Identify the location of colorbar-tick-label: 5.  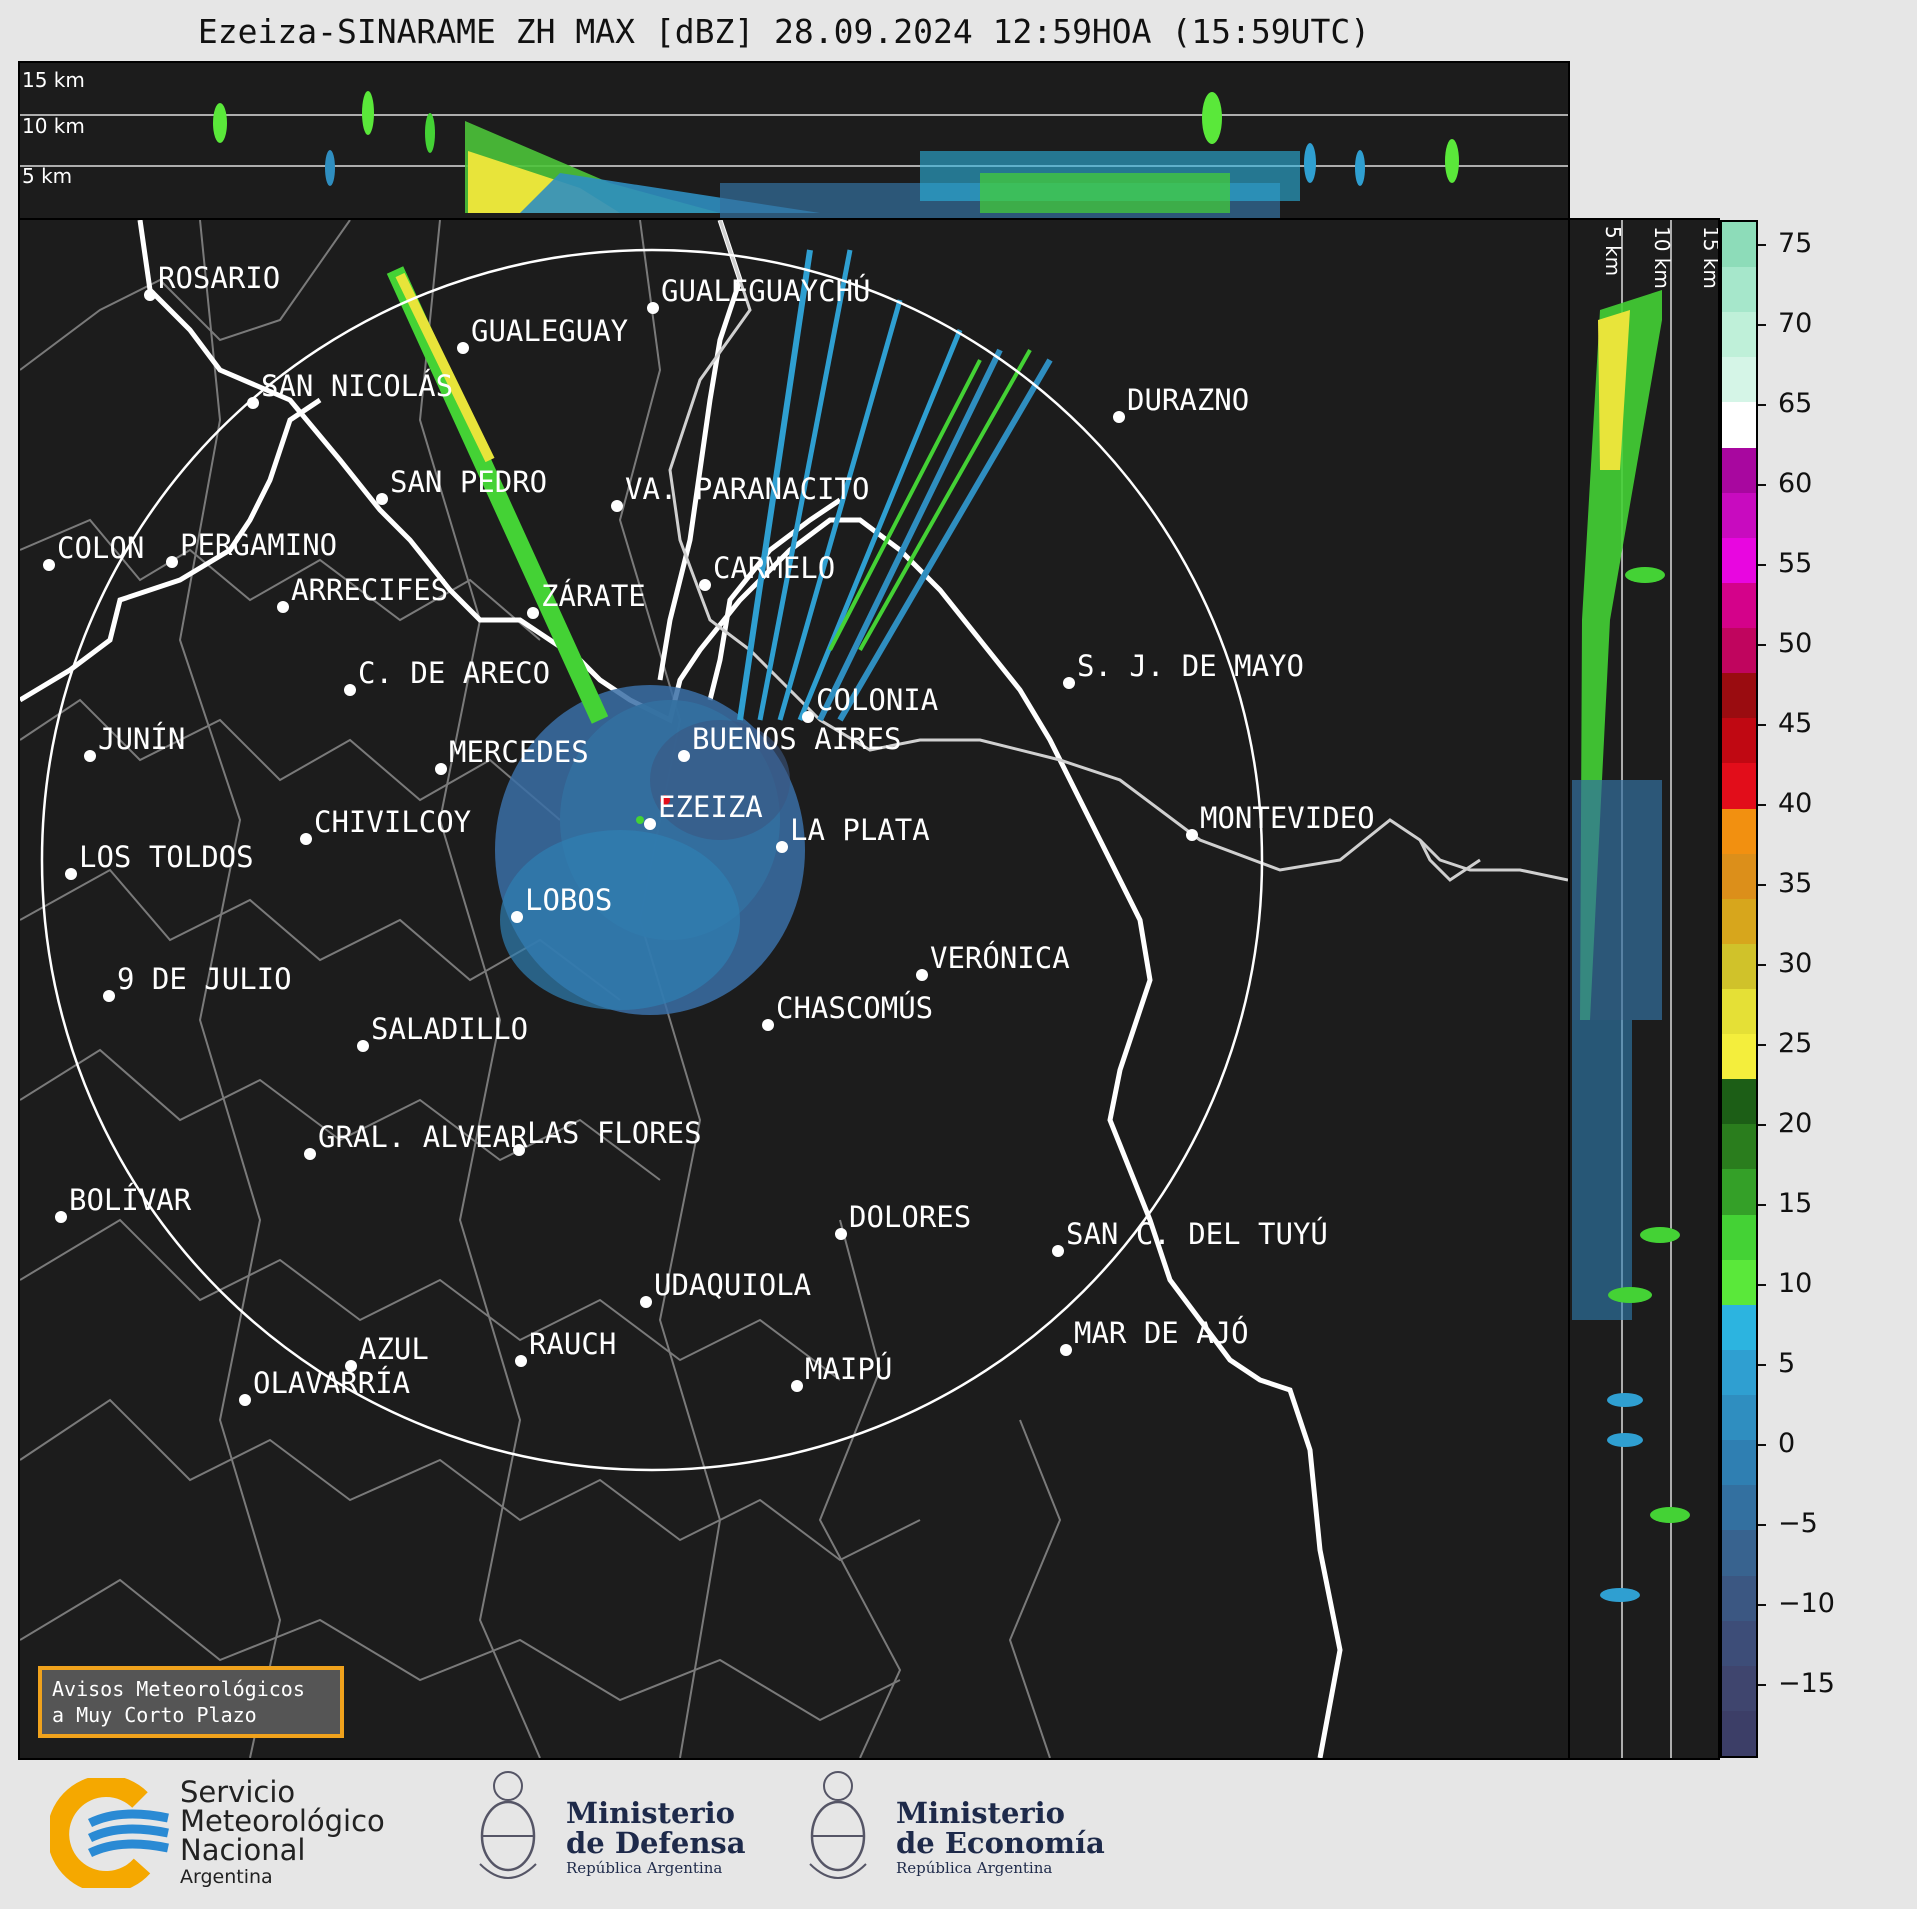
(1787, 1363).